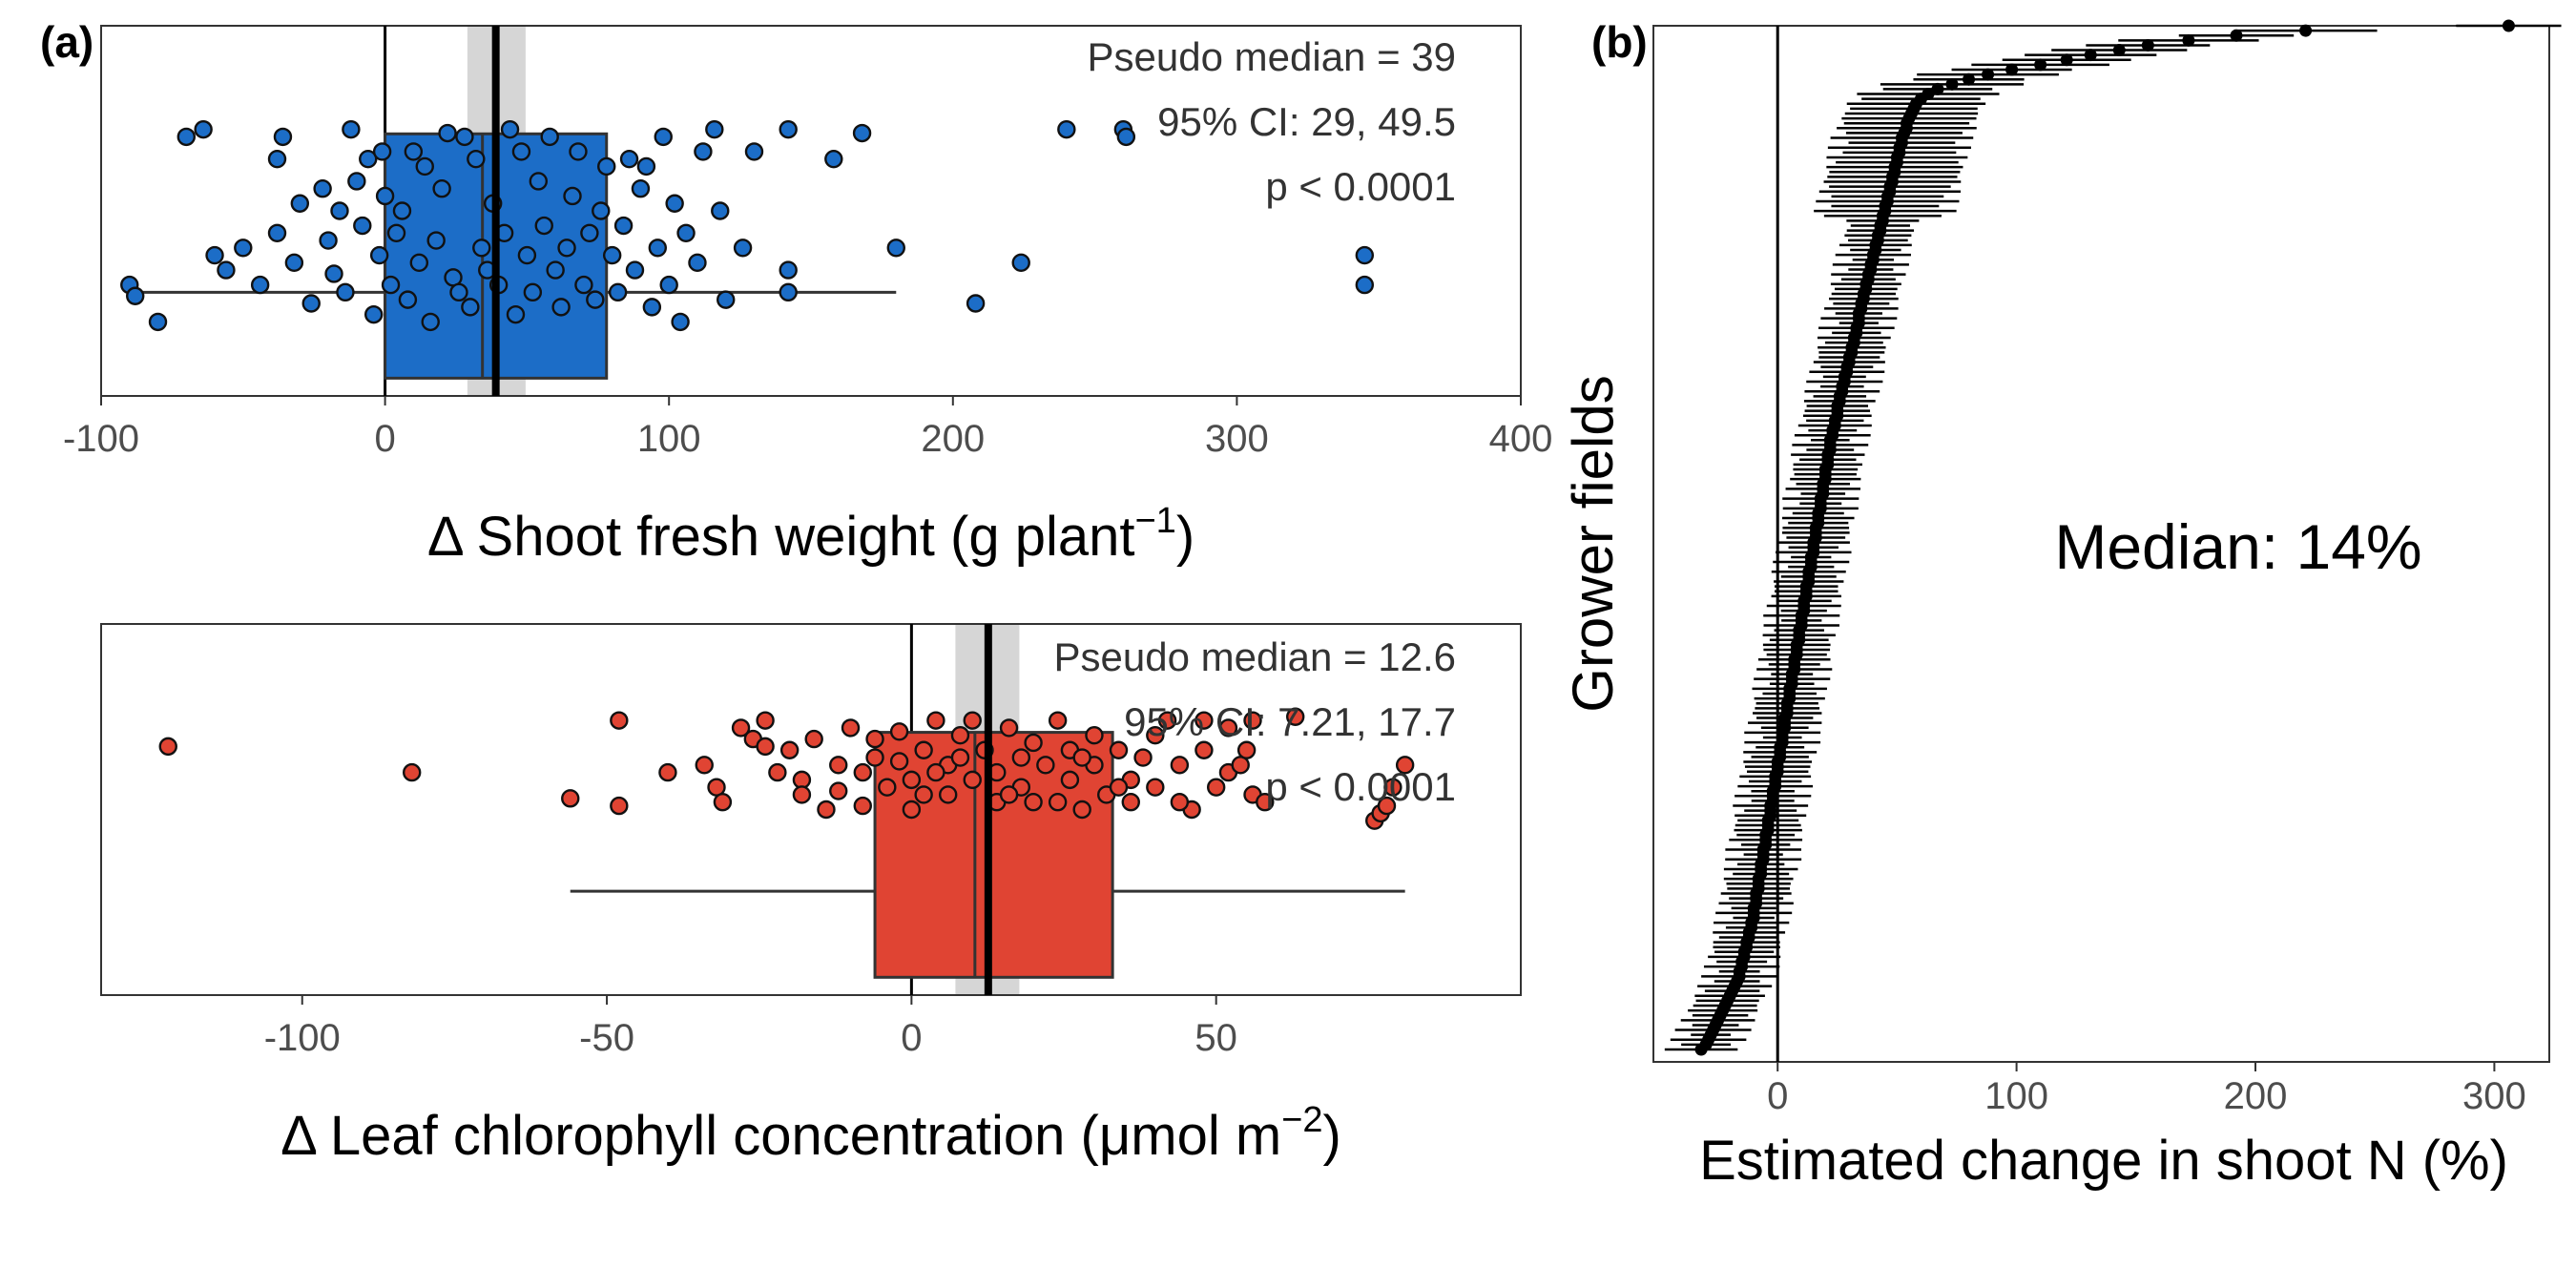 The width and height of the screenshot is (2576, 1288). I want to click on x-axis: 0 100 200 300, so click(2146, 1089).